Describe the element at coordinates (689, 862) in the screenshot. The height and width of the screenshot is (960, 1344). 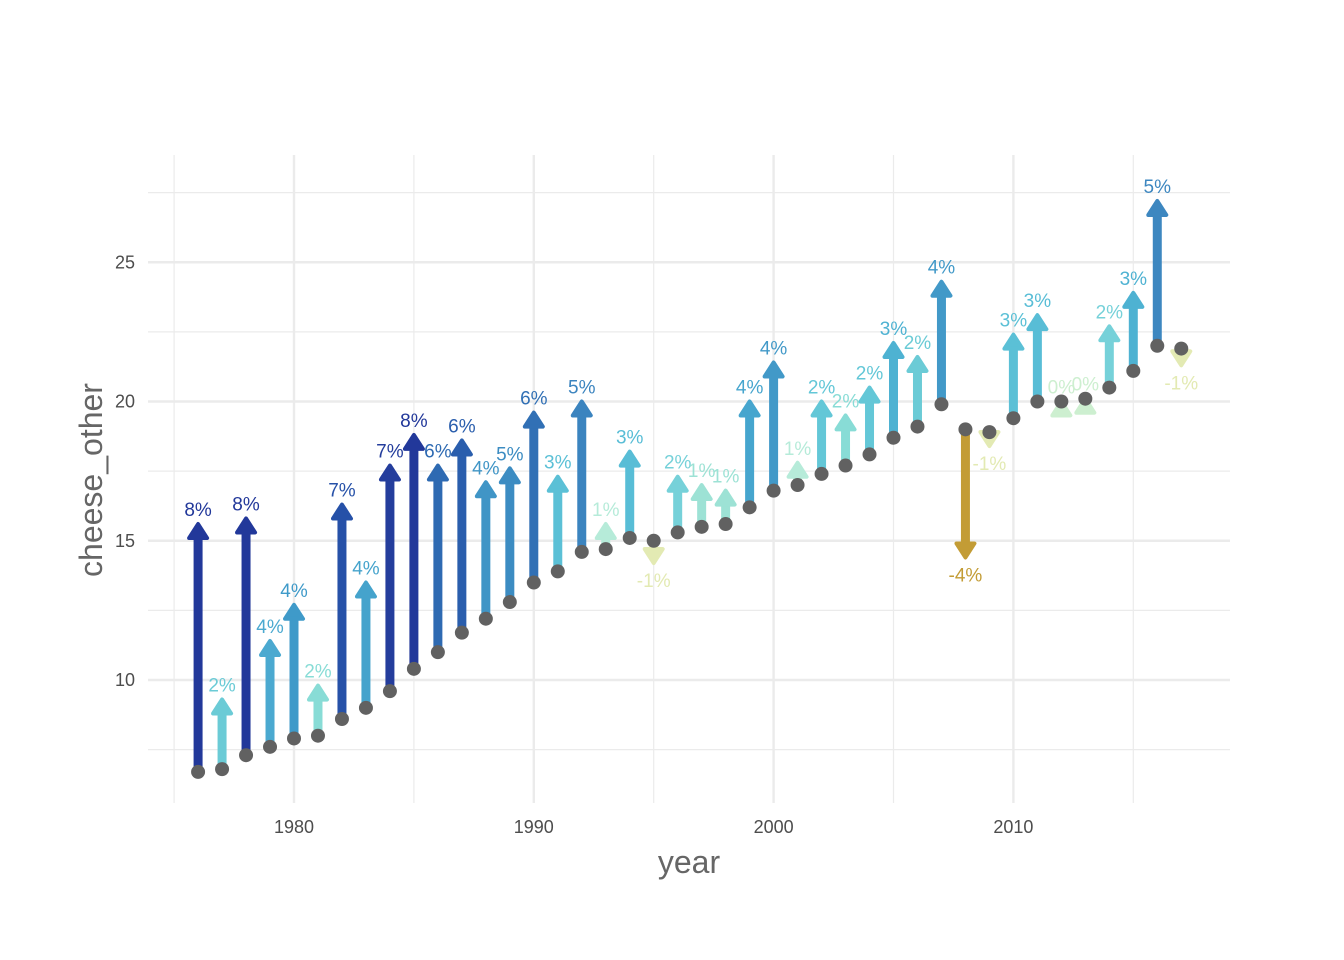
I see `x-axis-title: year` at that location.